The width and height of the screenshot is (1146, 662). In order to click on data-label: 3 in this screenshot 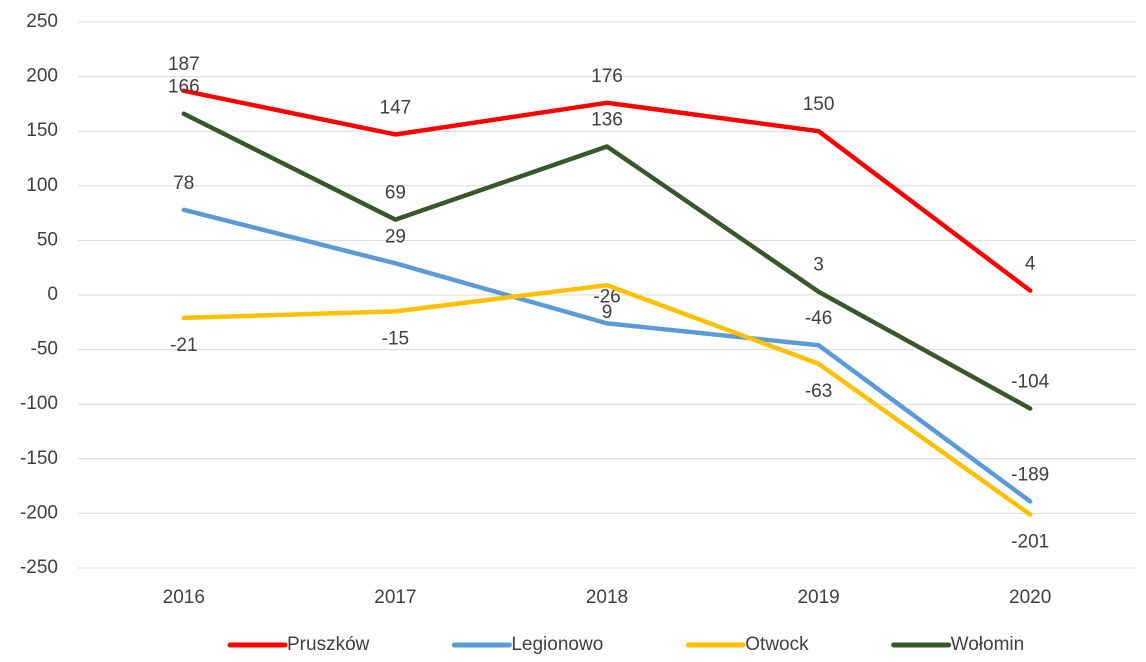, I will do `click(818, 265)`.